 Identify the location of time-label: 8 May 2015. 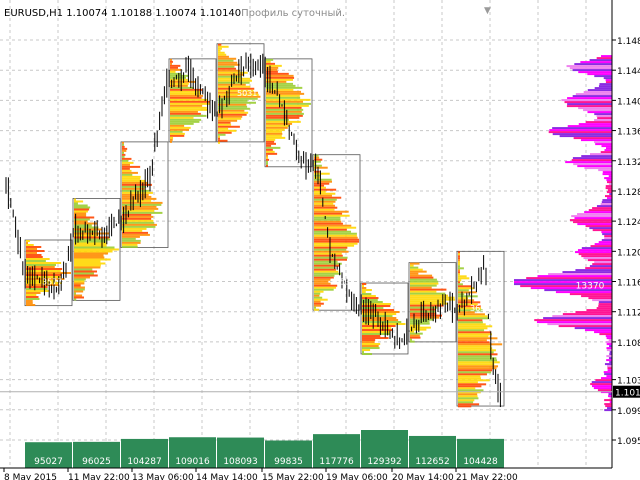
(30, 476).